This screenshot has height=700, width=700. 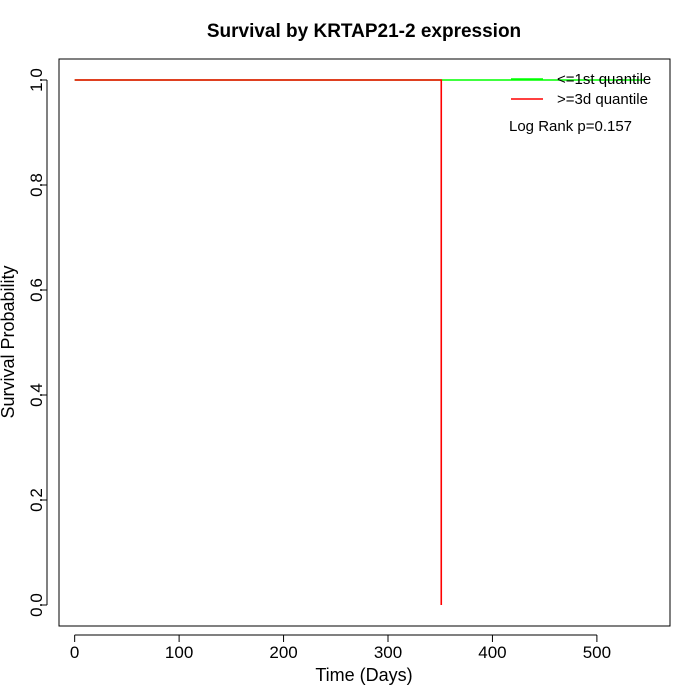 What do you see at coordinates (570, 126) in the screenshot?
I see `log-rank-annotation: Log Rank p=0.157` at bounding box center [570, 126].